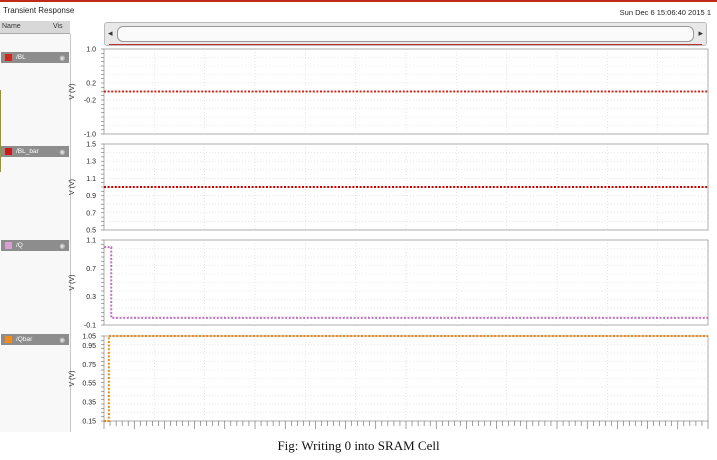 The width and height of the screenshot is (717, 460). Describe the element at coordinates (91, 84) in the screenshot. I see `y-tick-label: 0.2` at that location.